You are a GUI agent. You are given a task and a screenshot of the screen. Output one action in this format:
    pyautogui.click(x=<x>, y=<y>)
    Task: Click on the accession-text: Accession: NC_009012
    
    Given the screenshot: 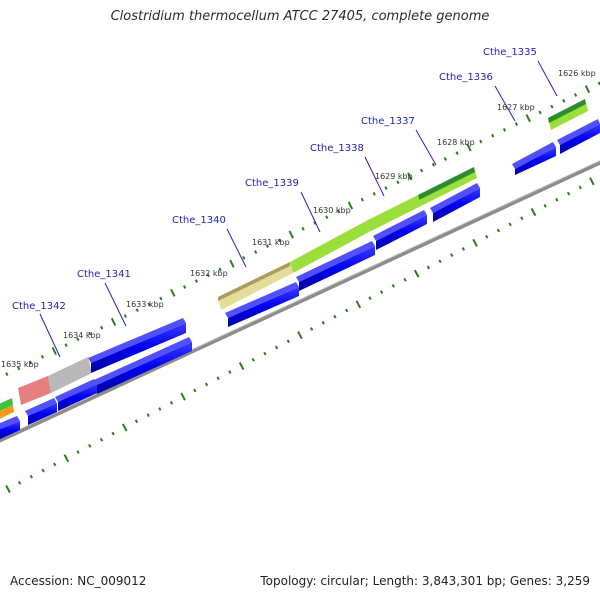 What is the action you would take?
    pyautogui.click(x=78, y=581)
    